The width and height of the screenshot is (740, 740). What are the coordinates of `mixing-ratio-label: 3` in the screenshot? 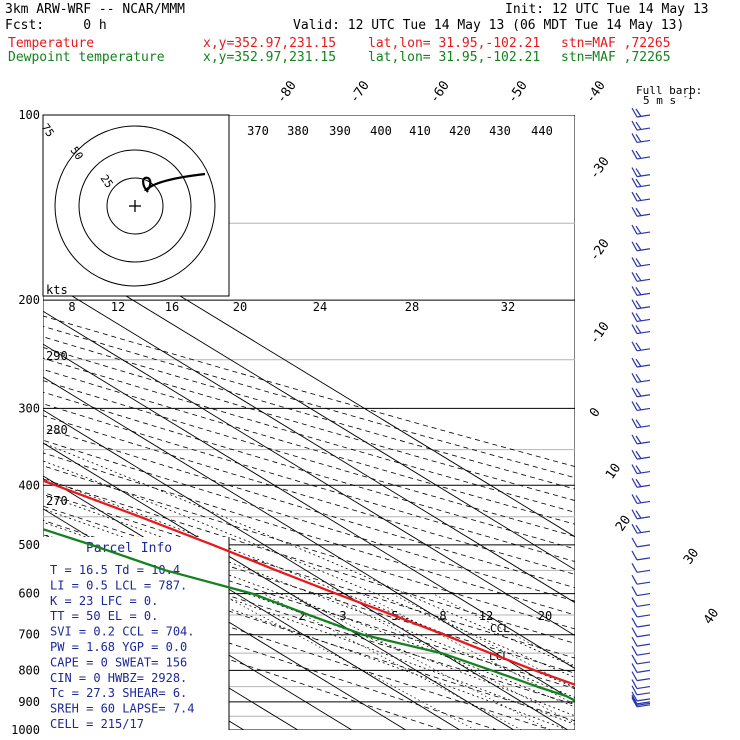 It's located at (342, 616).